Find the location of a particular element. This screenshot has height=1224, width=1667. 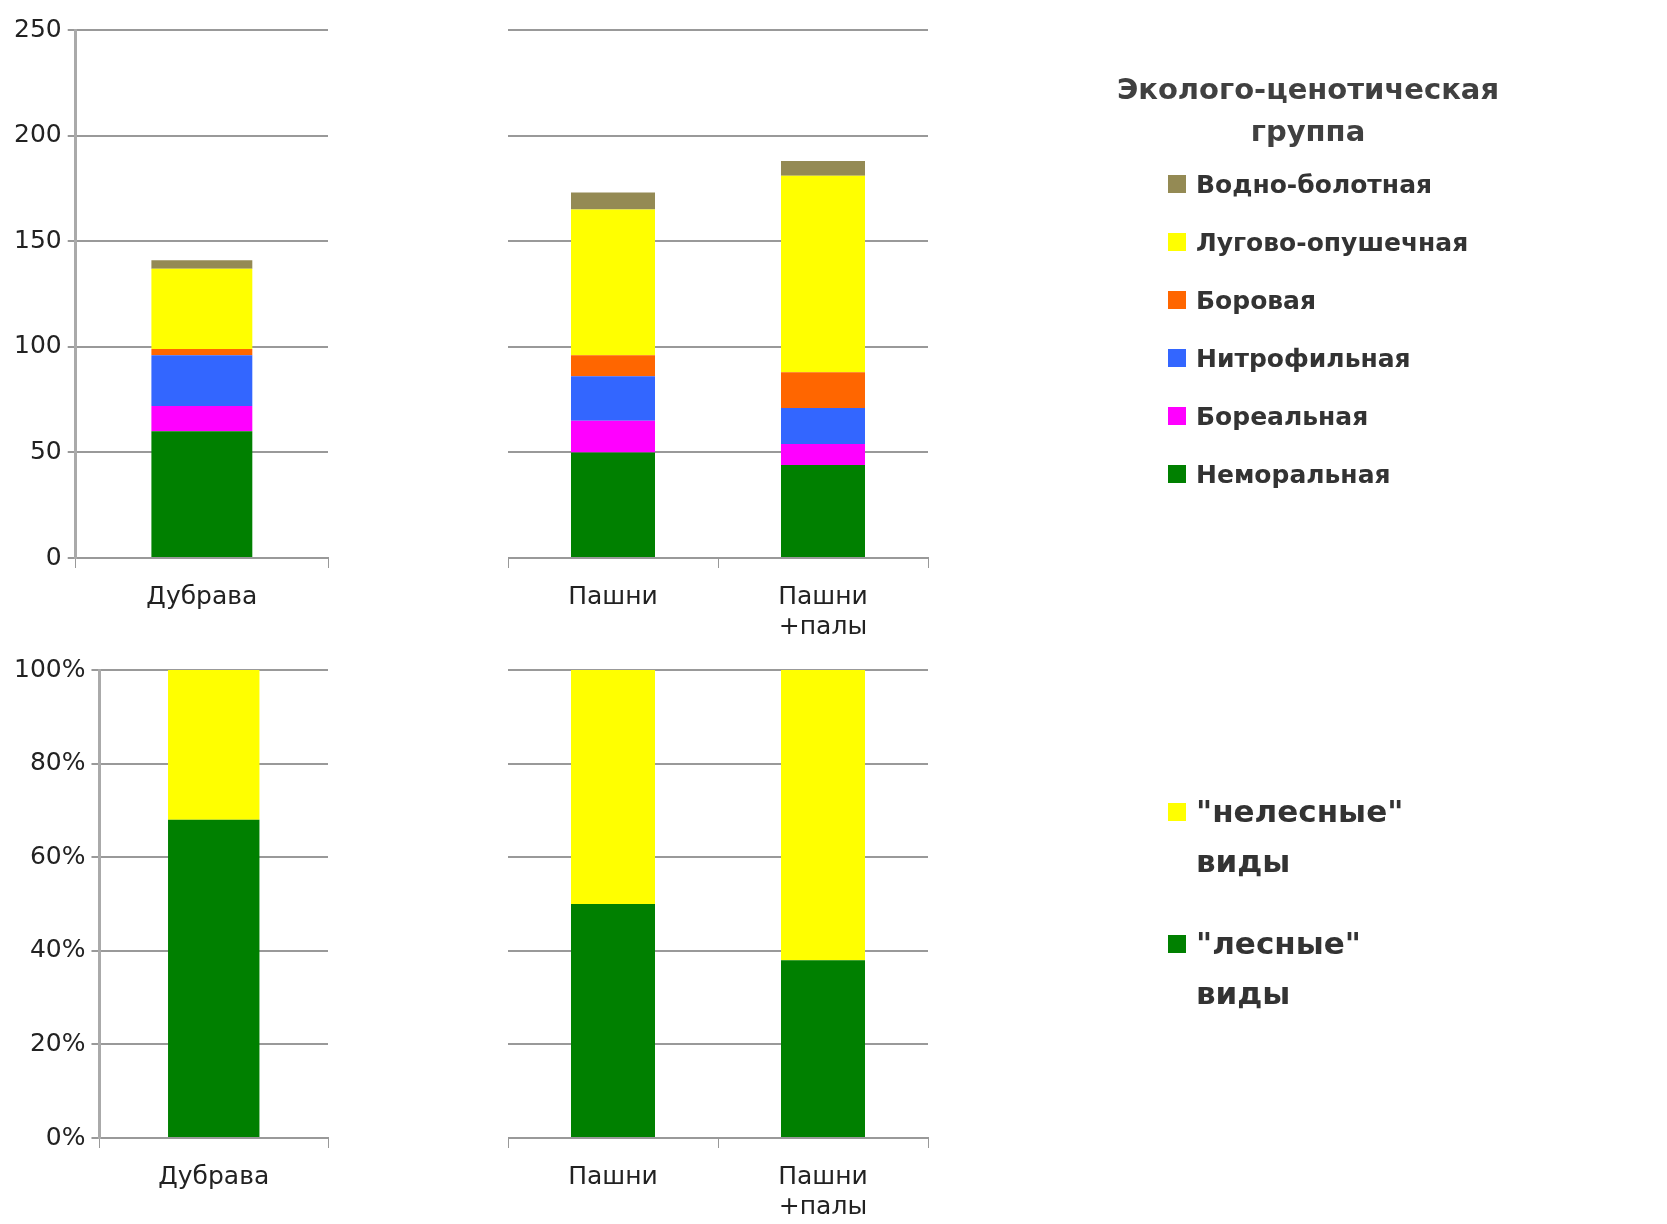

y-tick-label: 0% is located at coordinates (65, 1136).